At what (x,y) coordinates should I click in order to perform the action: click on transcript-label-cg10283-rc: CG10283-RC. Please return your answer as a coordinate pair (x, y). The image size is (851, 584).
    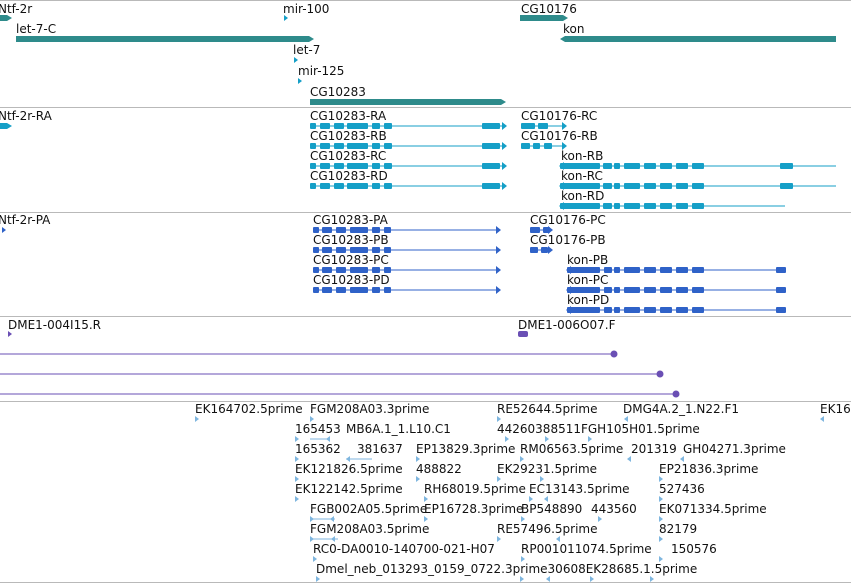
    Looking at the image, I should click on (348, 156).